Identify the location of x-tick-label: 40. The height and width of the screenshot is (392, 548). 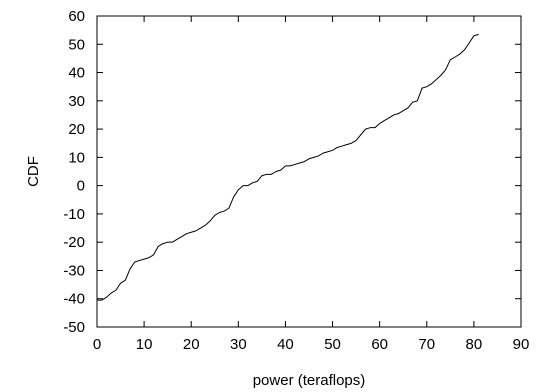
(285, 344).